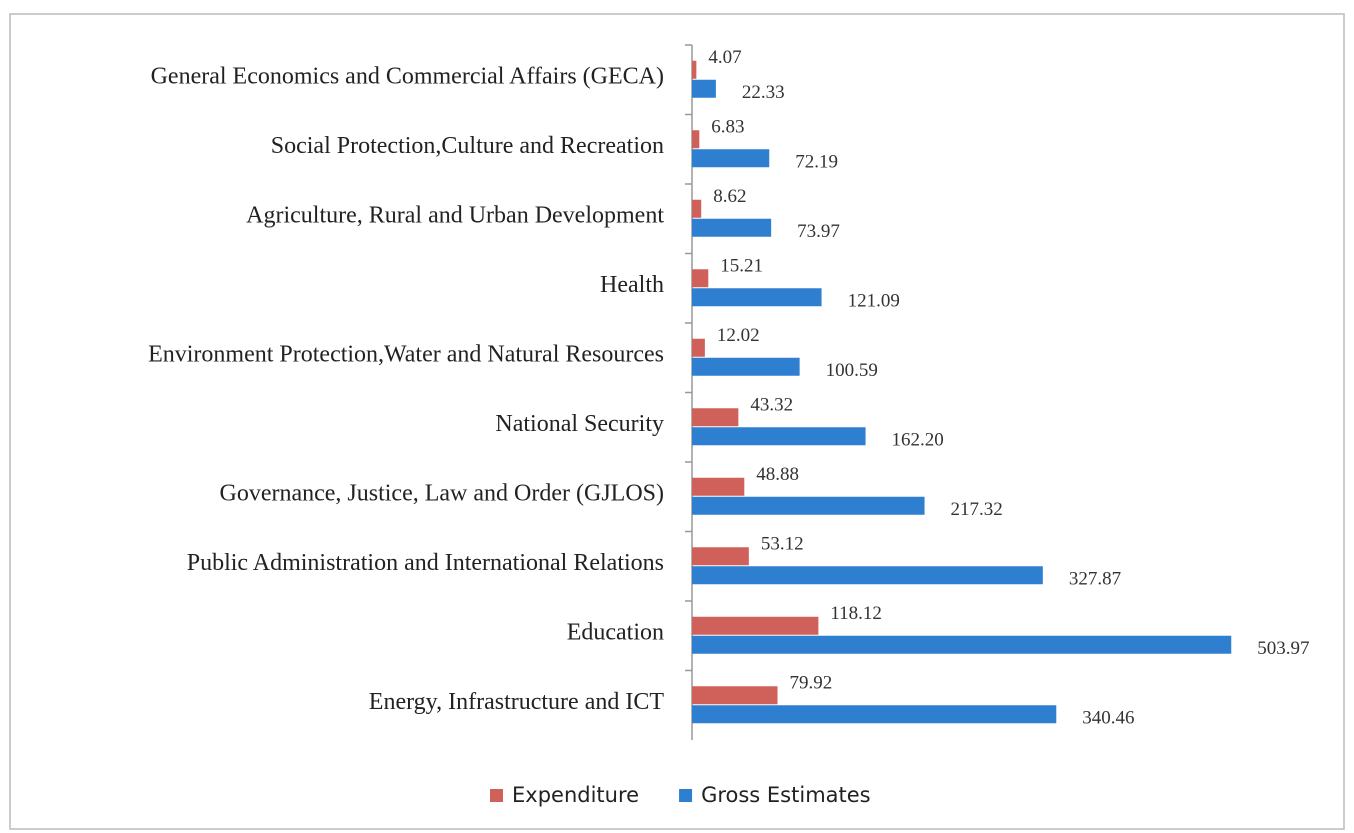  I want to click on data-label: 327.87, so click(1095, 579).